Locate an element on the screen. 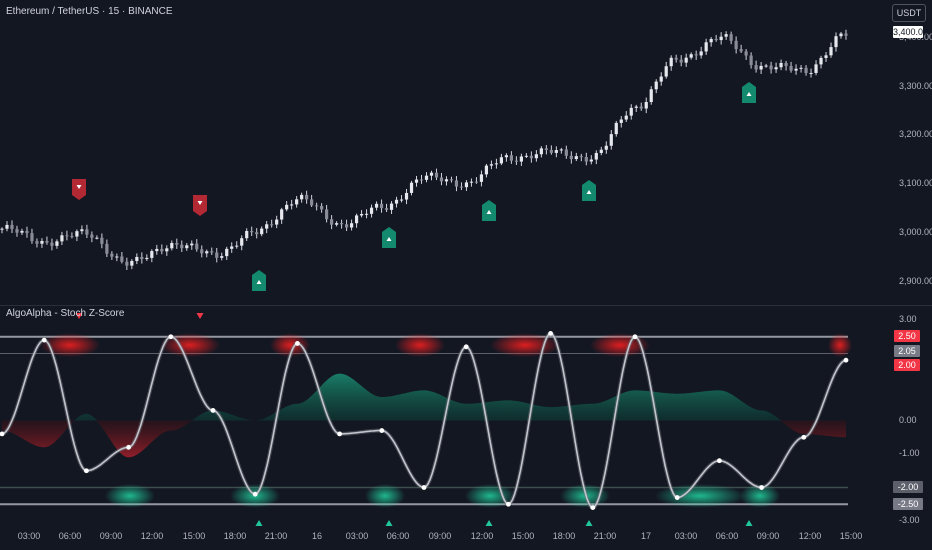 This screenshot has width=932, height=550. time-axis-label: 21:00 is located at coordinates (276, 536).